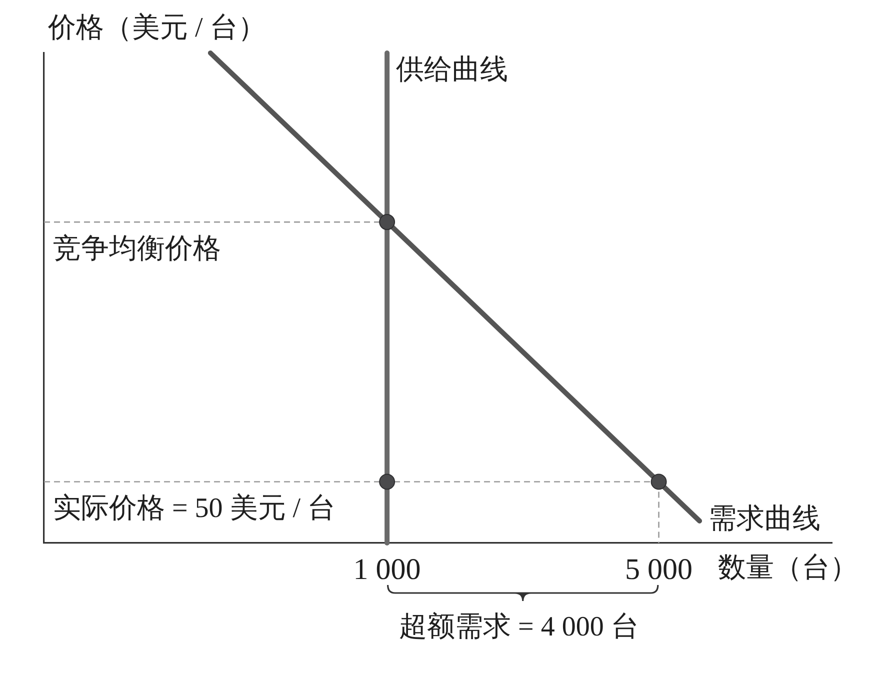  Describe the element at coordinates (137, 248) in the screenshot. I see `annotation: 竞争均衡价格` at that location.